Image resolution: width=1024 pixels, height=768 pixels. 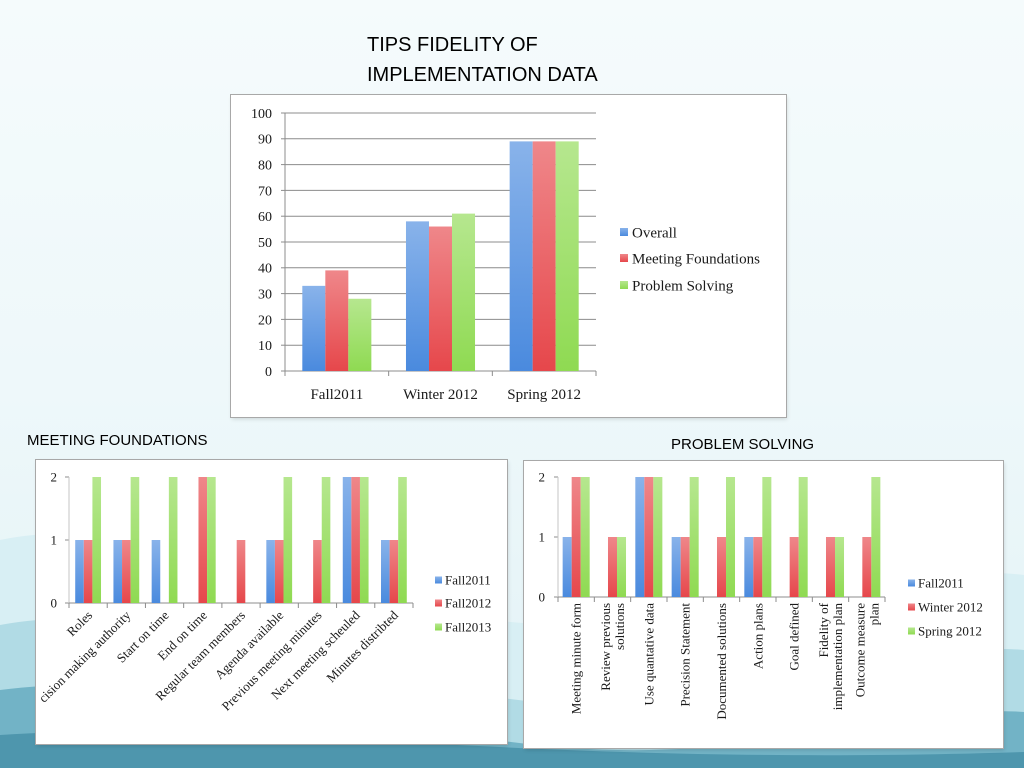 What do you see at coordinates (402, 540) in the screenshot?
I see `bar-fall2013-minutes-distribted` at bounding box center [402, 540].